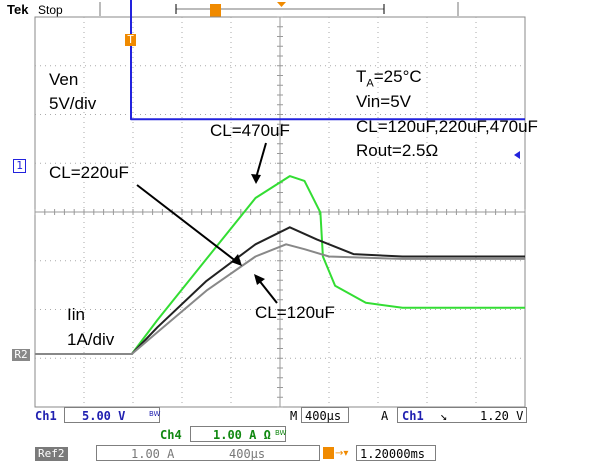 The image size is (595, 465). What do you see at coordinates (91, 339) in the screenshot?
I see `iin-scale-label: 1A/div` at bounding box center [91, 339].